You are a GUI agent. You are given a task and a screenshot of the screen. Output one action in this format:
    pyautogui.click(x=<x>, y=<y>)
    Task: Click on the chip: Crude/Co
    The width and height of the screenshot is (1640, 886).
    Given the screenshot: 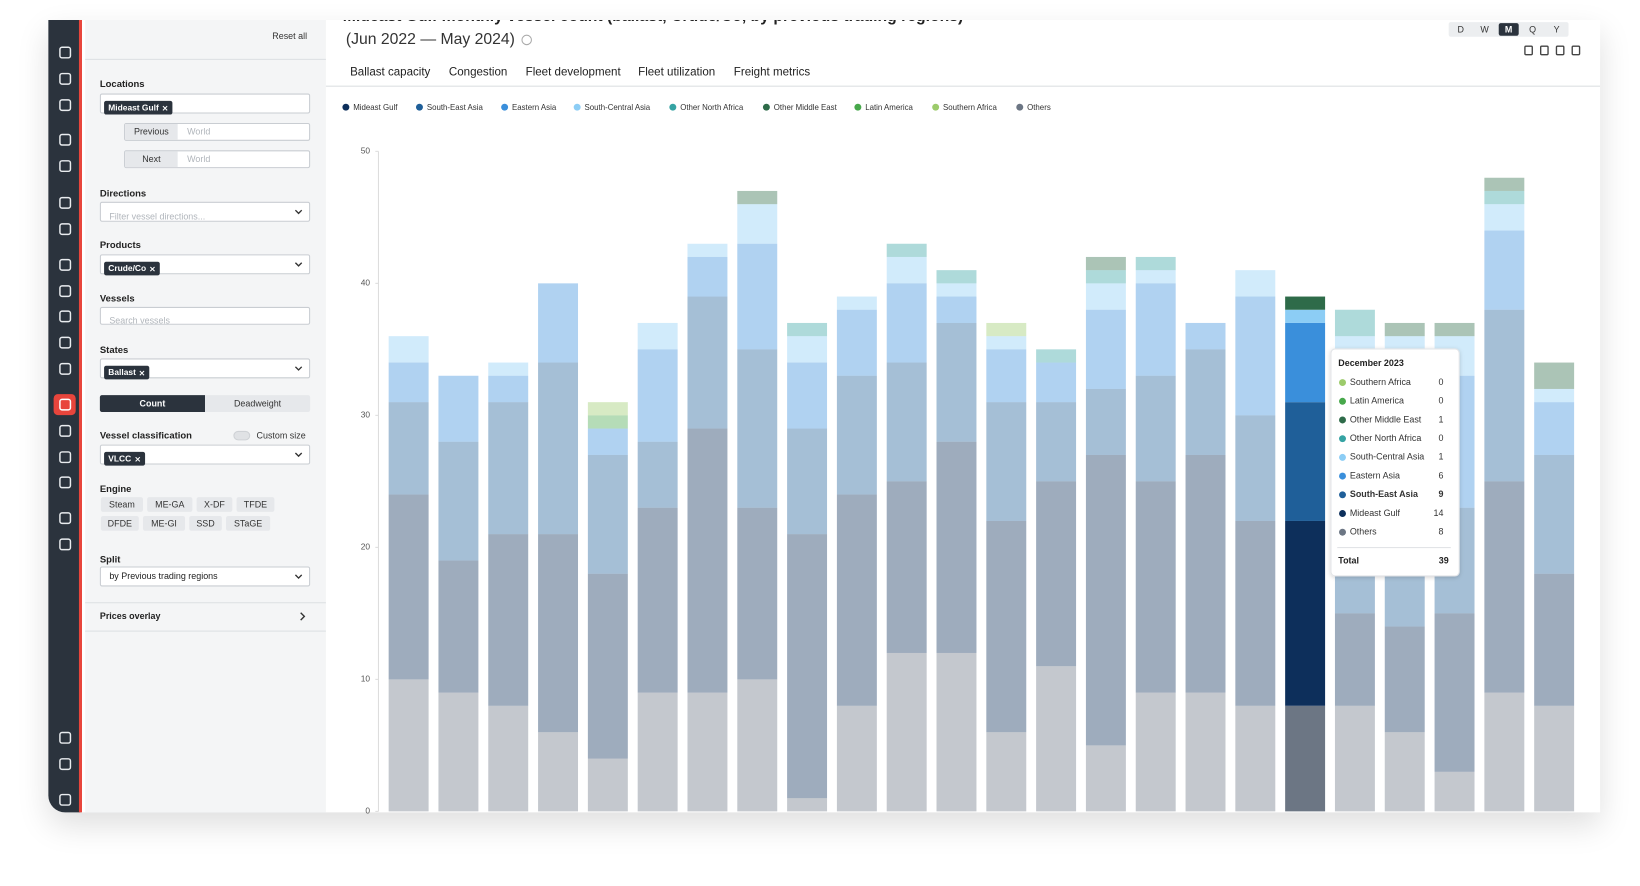 What is the action you would take?
    pyautogui.click(x=132, y=268)
    